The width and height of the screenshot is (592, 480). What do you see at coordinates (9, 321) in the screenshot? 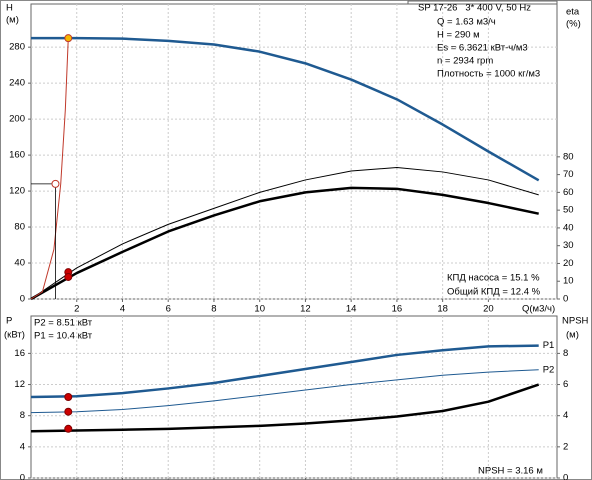
I see `y-label: P` at bounding box center [9, 321].